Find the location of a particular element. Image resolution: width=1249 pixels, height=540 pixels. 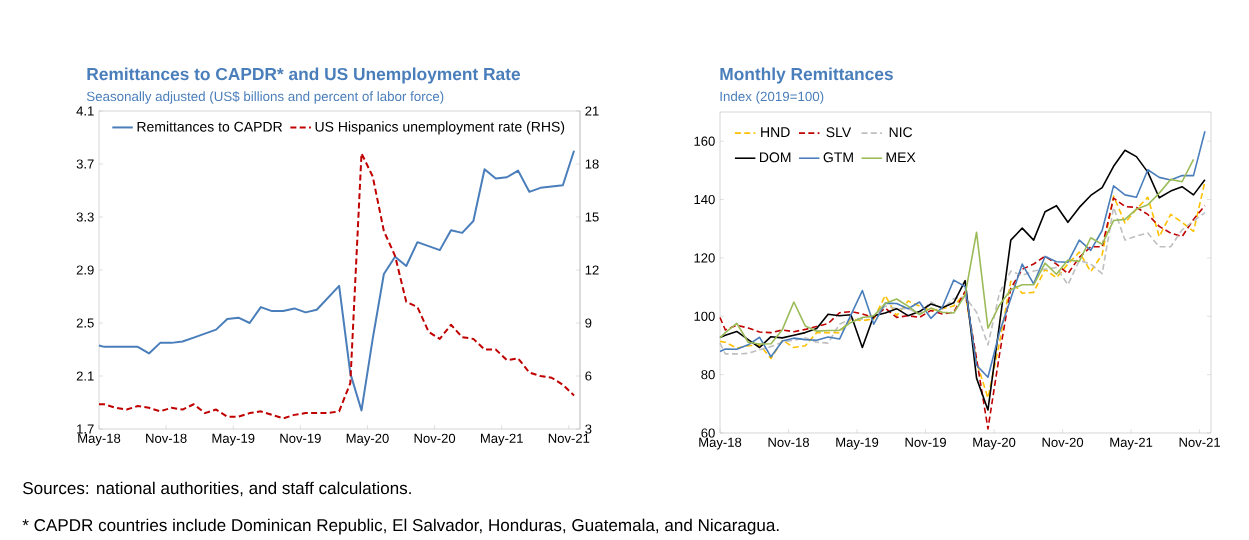

legend-label: US Hispanics unemployment rate (RHS) is located at coordinates (440, 128).